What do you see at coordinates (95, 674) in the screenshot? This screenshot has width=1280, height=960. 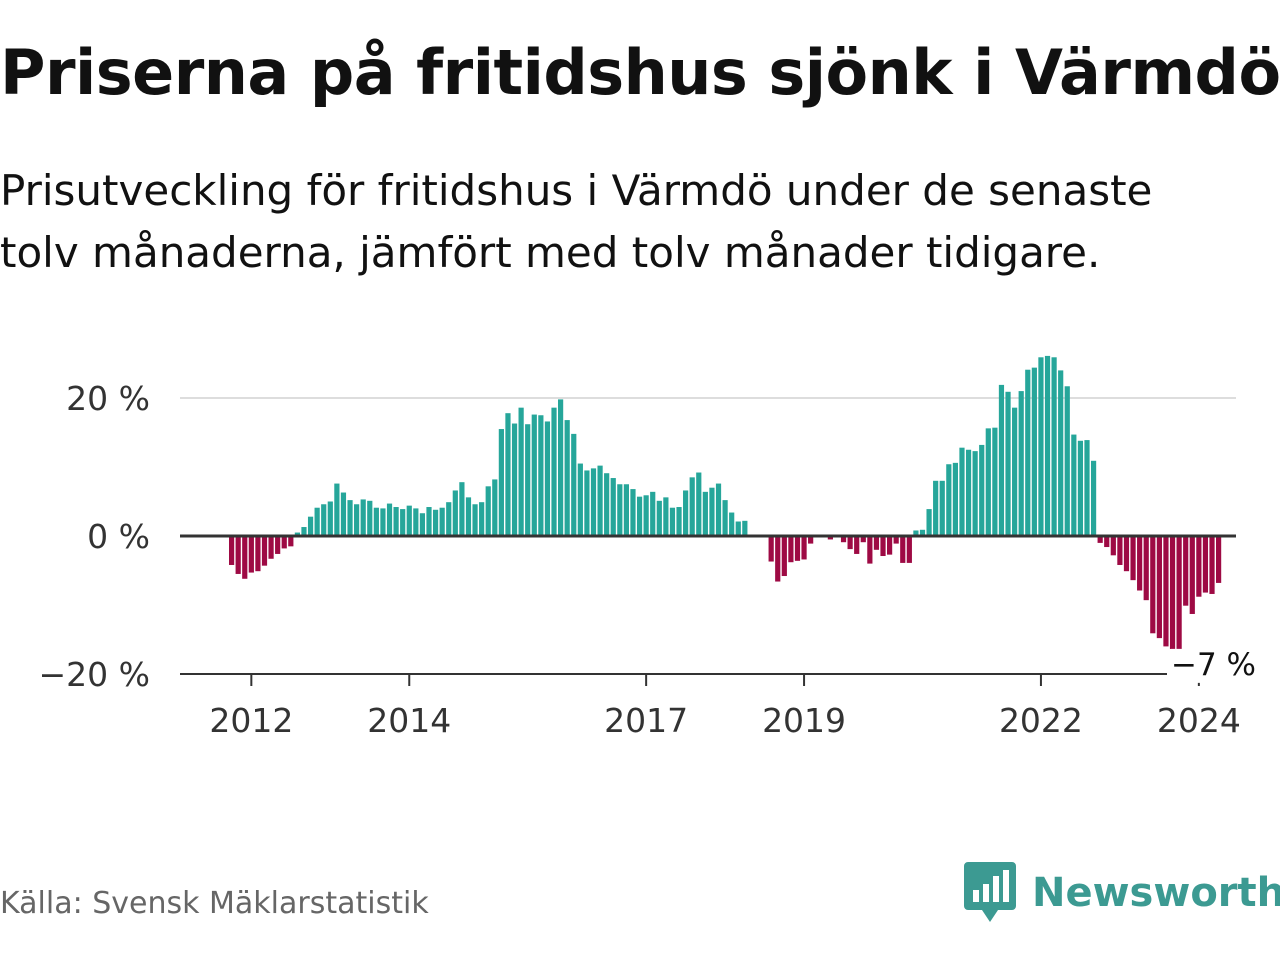 I see `y-tick-label: −20 %` at bounding box center [95, 674].